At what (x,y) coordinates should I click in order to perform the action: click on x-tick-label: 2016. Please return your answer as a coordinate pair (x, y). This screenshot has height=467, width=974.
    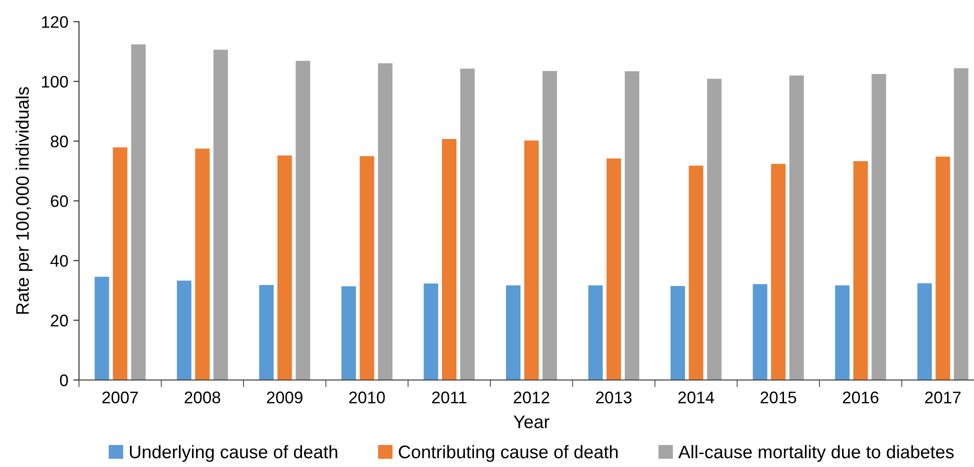
    Looking at the image, I should click on (860, 398).